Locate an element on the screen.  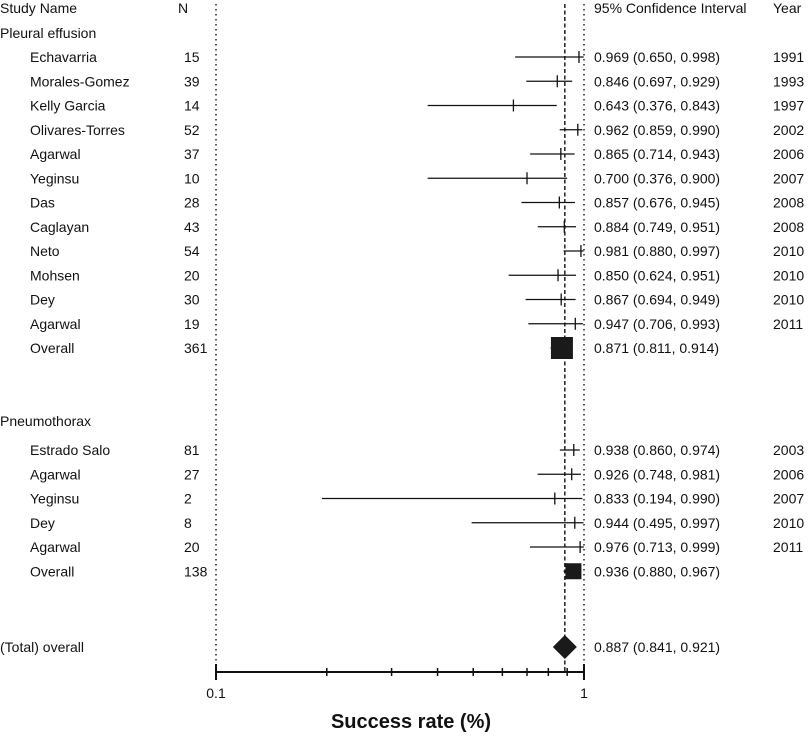
study-row: Agarwal 37 0.865 (0.714, 0.943) 2006 is located at coordinates (417, 154).